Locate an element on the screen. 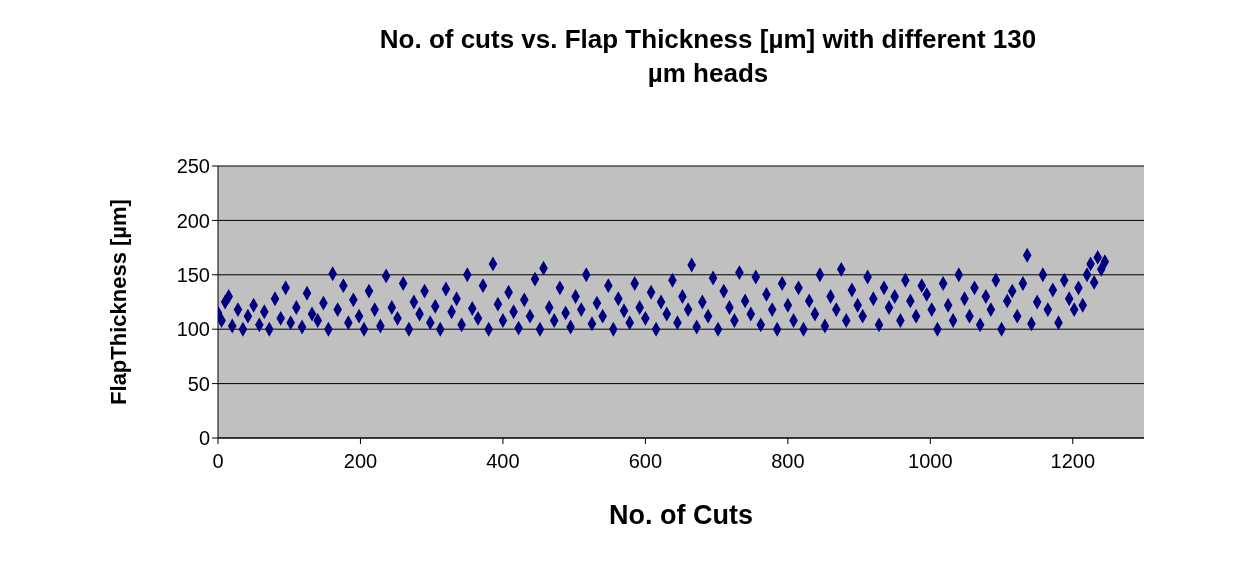  y-tick-label: 150 is located at coordinates (193, 274).